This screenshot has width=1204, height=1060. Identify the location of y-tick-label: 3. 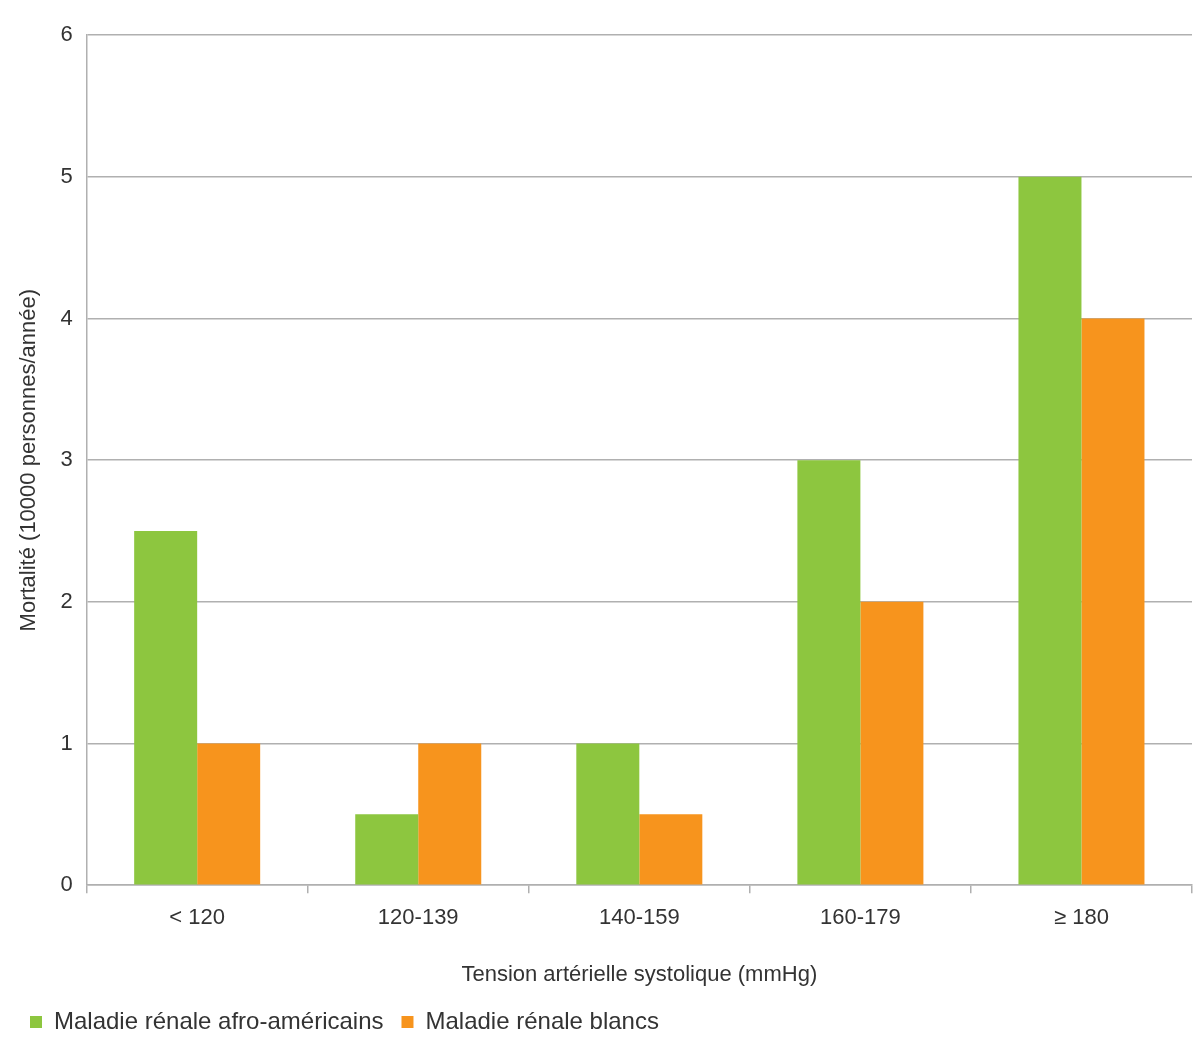
(66, 459).